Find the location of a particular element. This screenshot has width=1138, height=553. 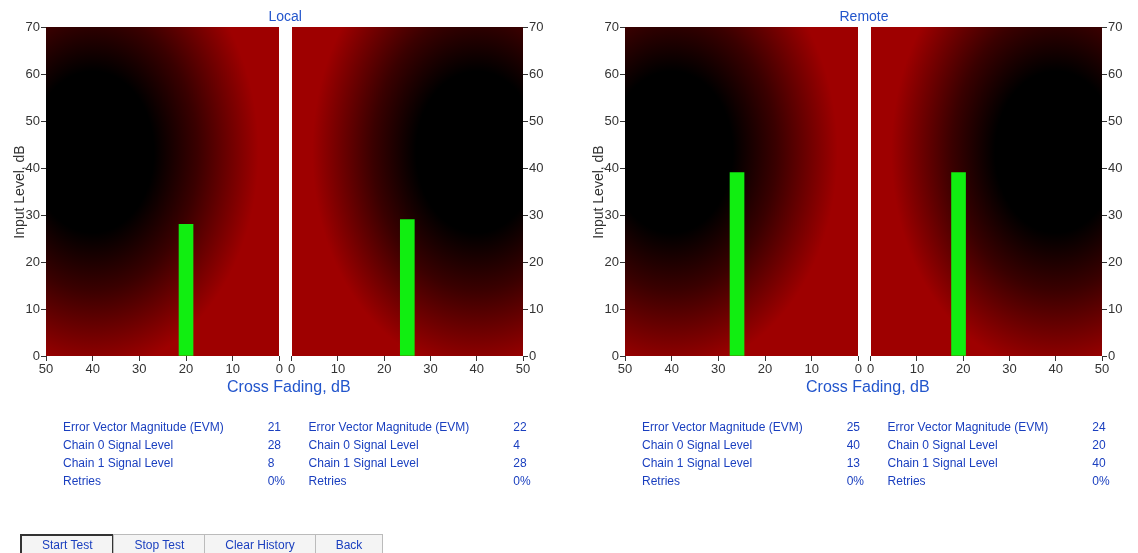

text: 13 is located at coordinates (853, 463).